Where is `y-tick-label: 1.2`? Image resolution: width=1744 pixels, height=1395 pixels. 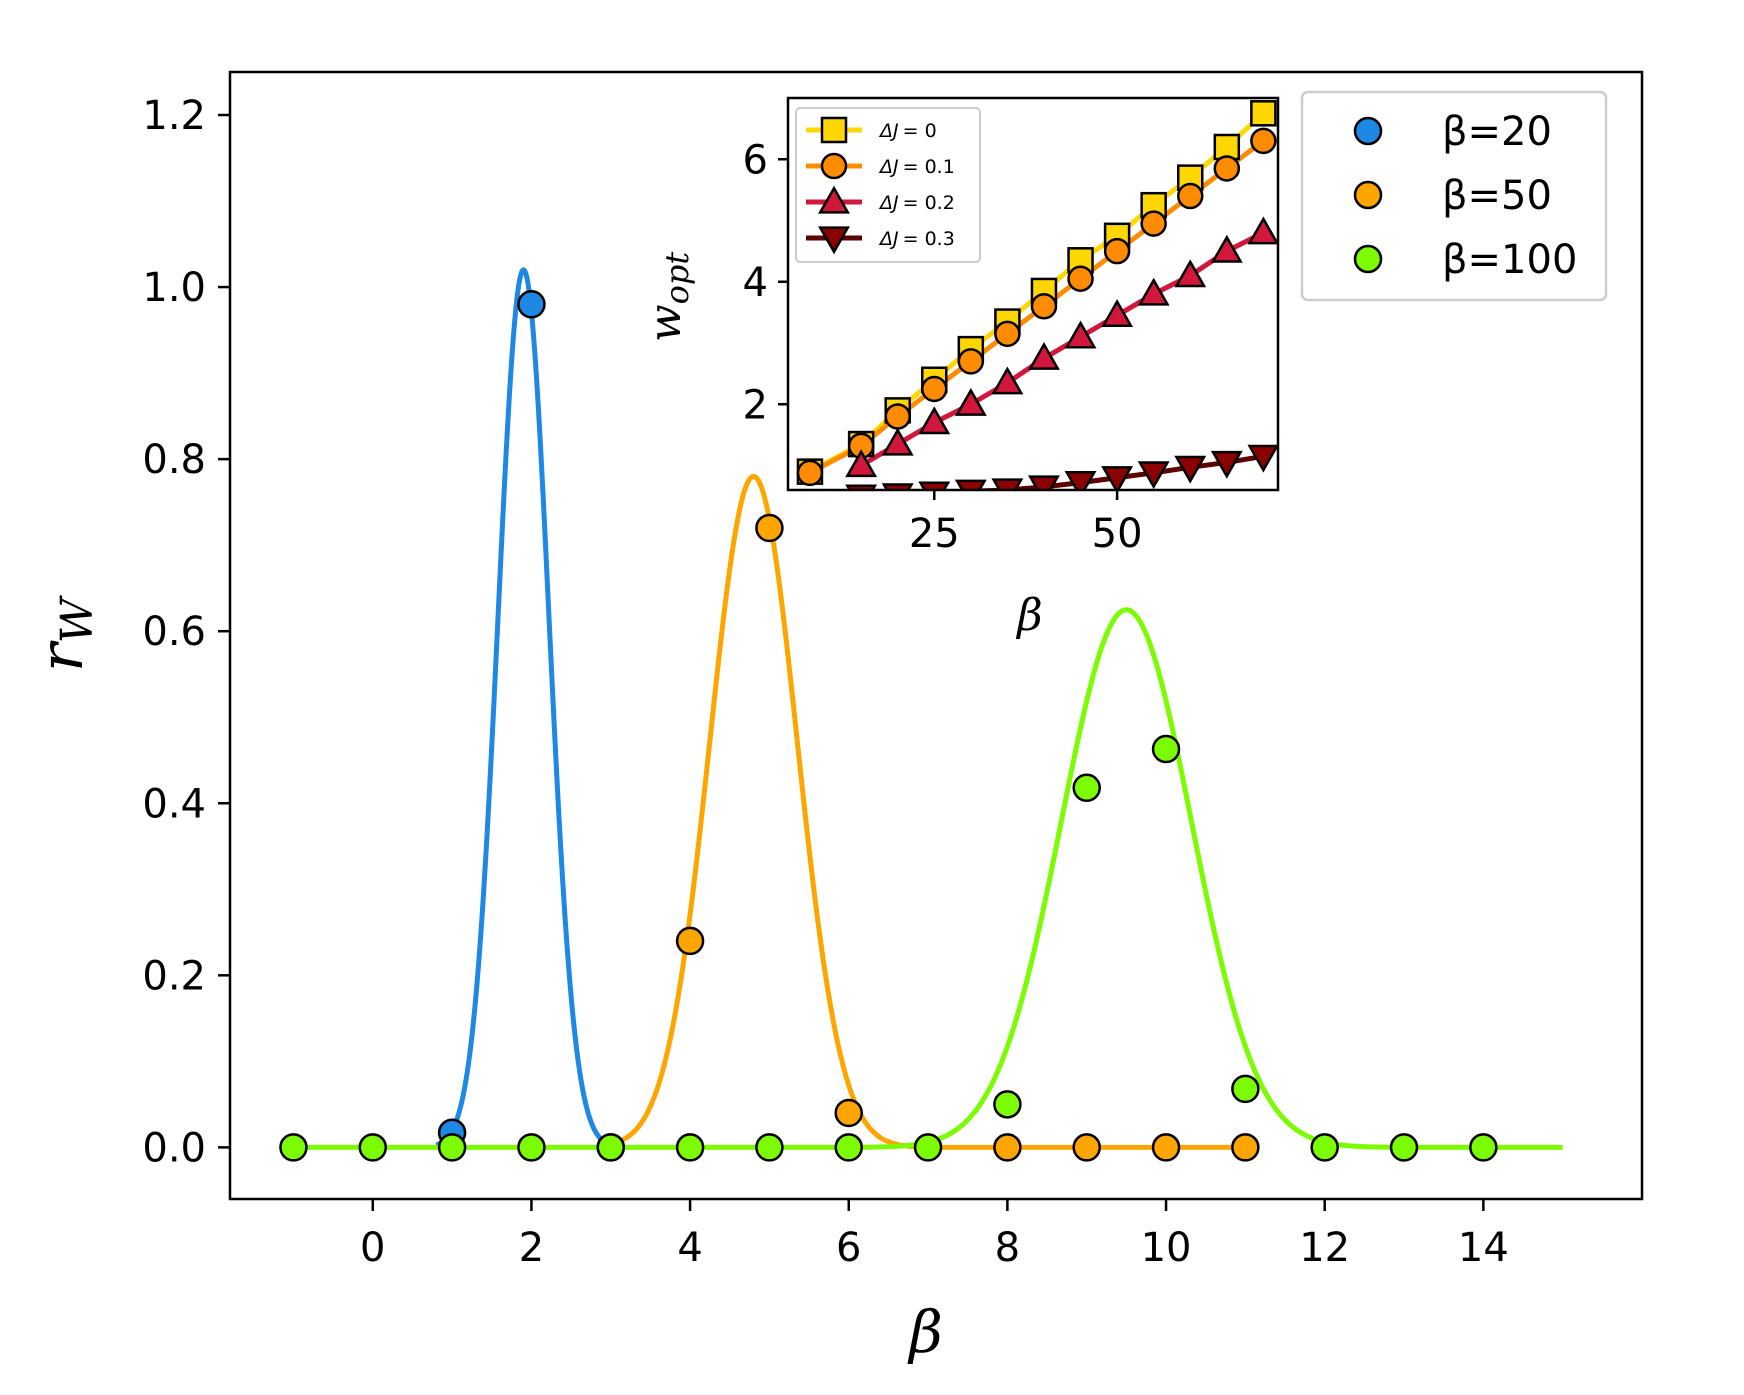 y-tick-label: 1.2 is located at coordinates (174, 116).